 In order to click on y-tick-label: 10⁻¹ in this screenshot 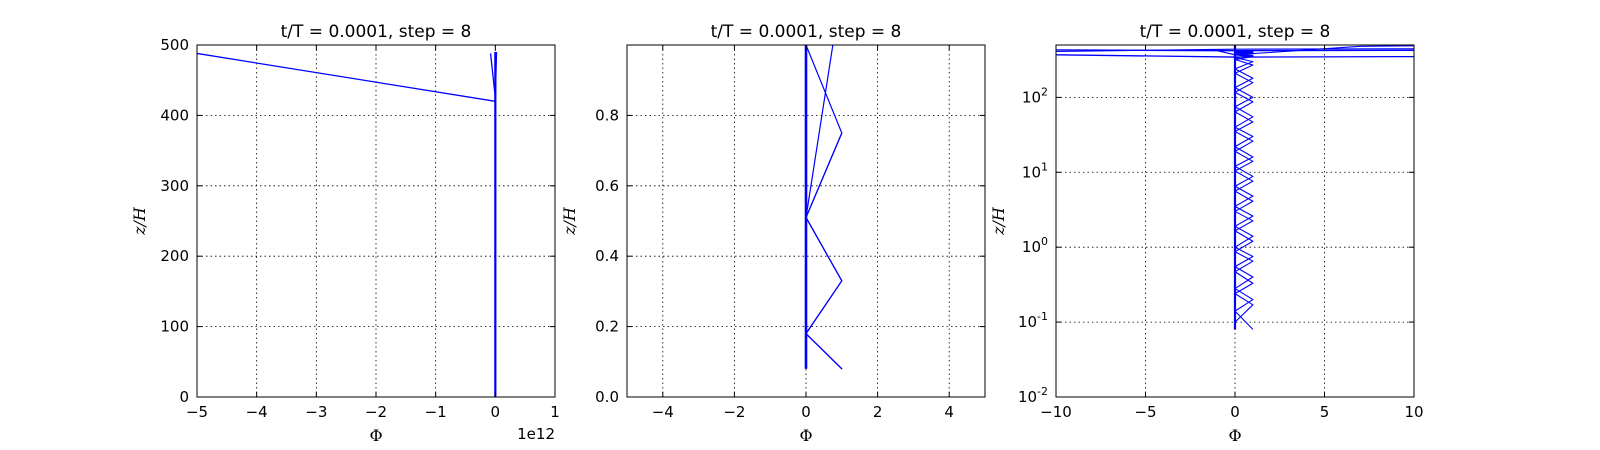, I will do `click(1033, 320)`.